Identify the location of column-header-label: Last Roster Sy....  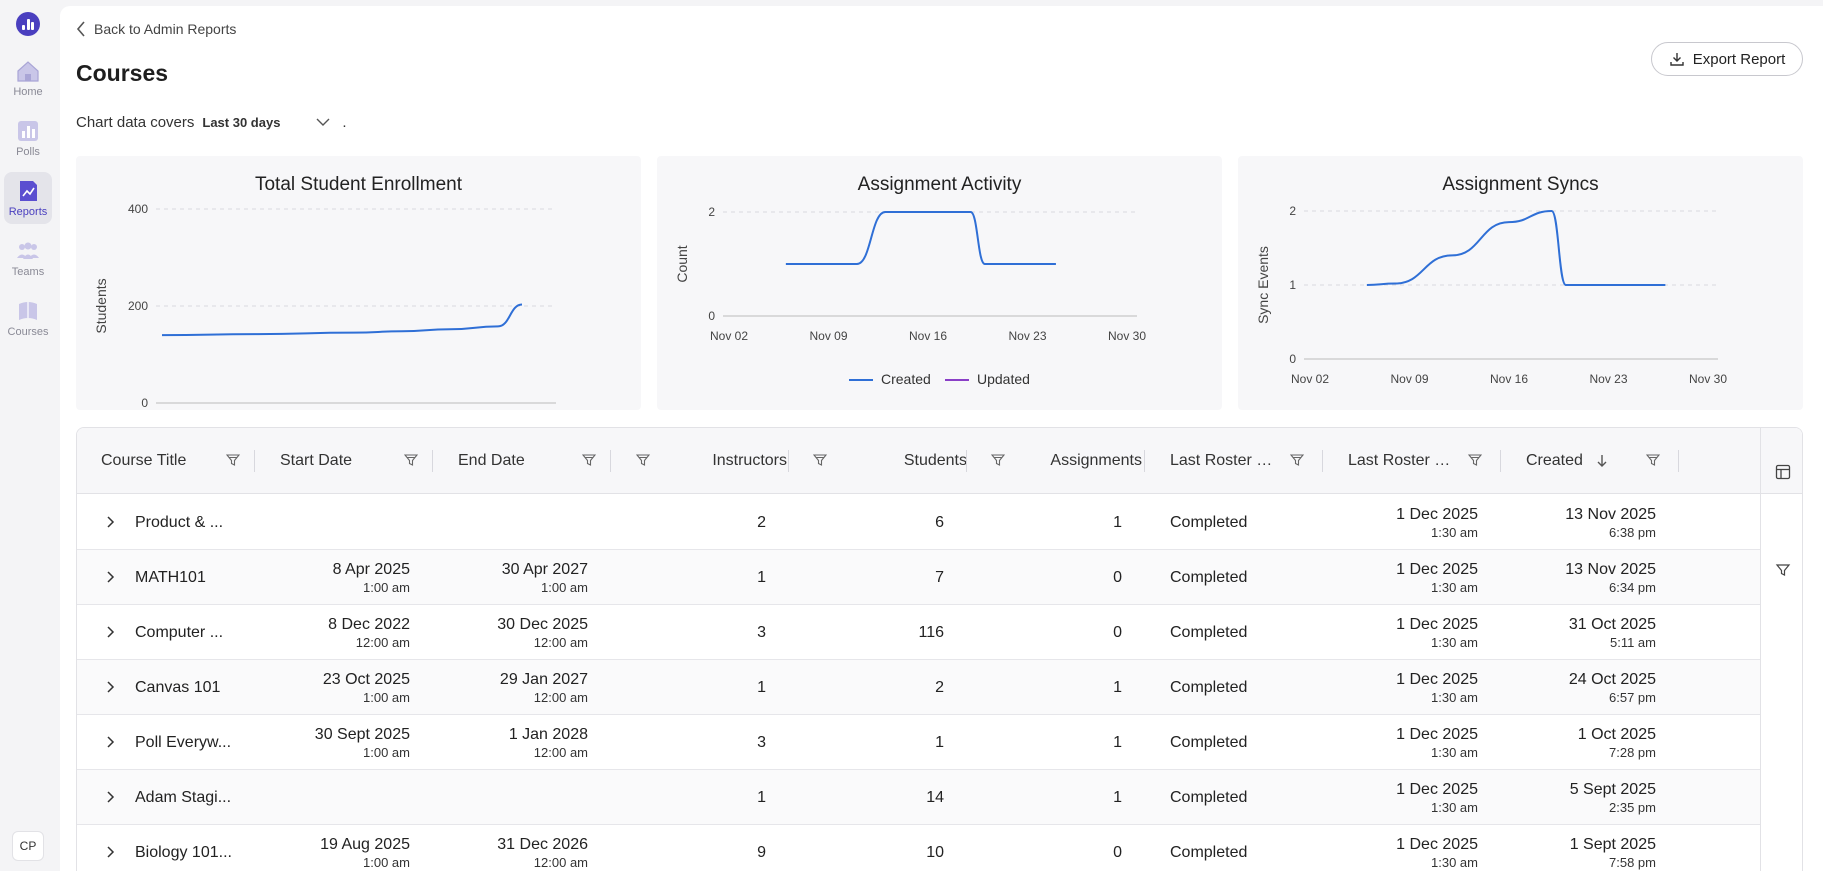
(1225, 460).